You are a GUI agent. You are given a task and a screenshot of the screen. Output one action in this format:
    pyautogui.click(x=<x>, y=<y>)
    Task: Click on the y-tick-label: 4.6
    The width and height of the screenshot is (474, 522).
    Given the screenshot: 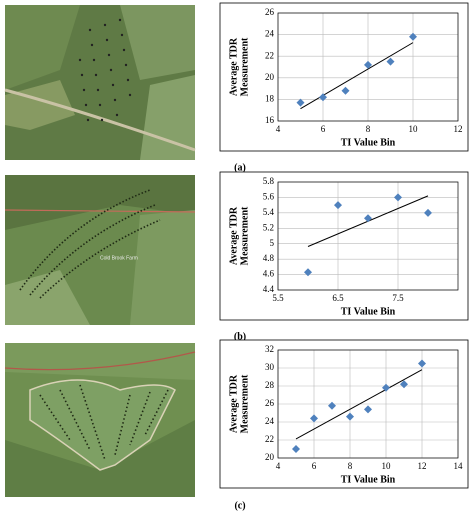 What is the action you would take?
    pyautogui.click(x=269, y=274)
    